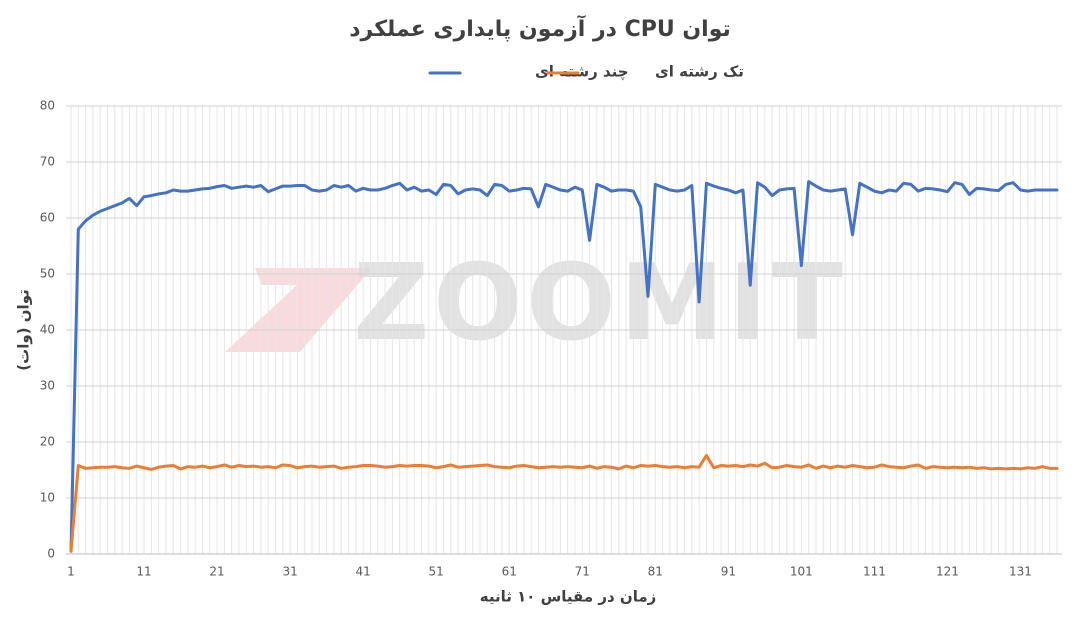 The image size is (1080, 621). I want to click on y-tick-label: 0, so click(51, 554).